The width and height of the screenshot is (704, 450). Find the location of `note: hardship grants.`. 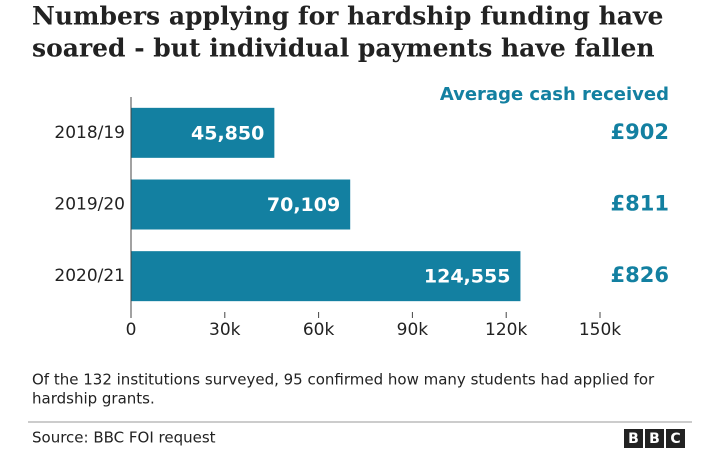

note: hardship grants. is located at coordinates (93, 399).